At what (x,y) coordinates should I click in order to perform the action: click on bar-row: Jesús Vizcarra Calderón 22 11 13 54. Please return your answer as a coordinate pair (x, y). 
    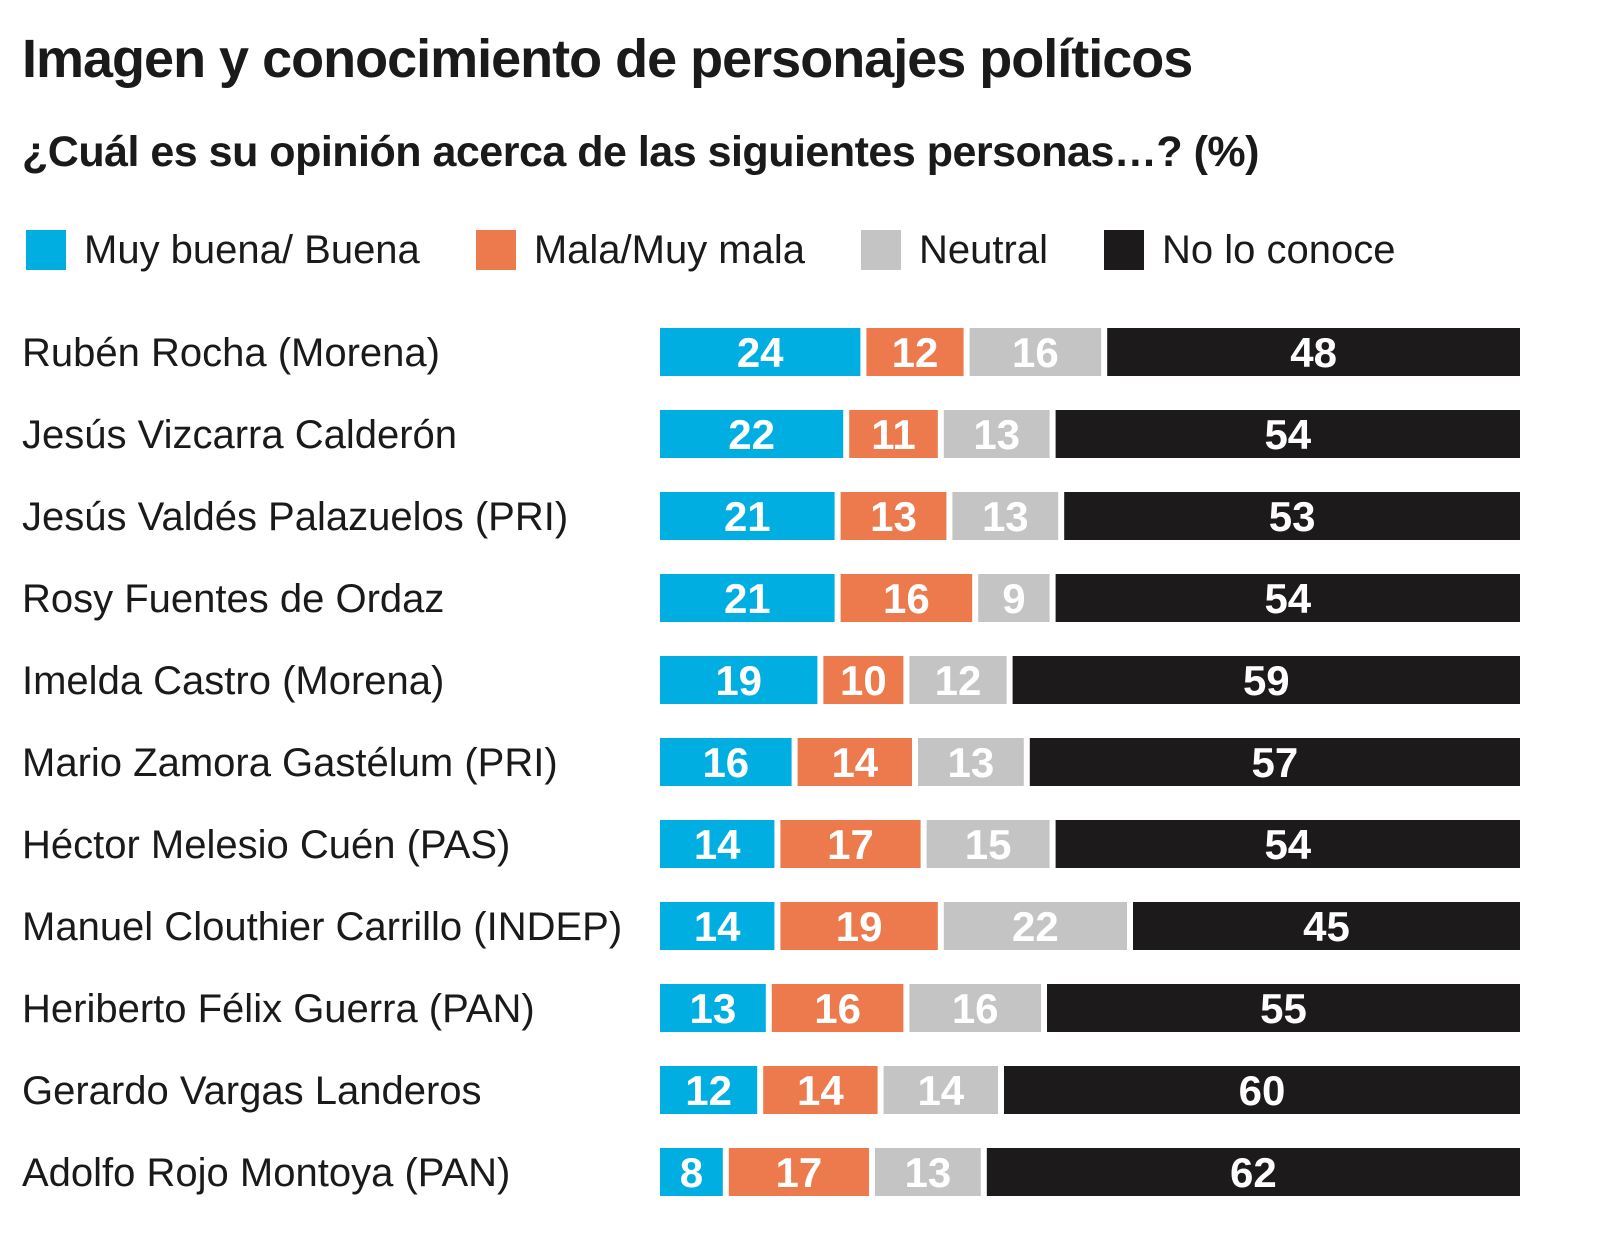
    Looking at the image, I should click on (771, 434).